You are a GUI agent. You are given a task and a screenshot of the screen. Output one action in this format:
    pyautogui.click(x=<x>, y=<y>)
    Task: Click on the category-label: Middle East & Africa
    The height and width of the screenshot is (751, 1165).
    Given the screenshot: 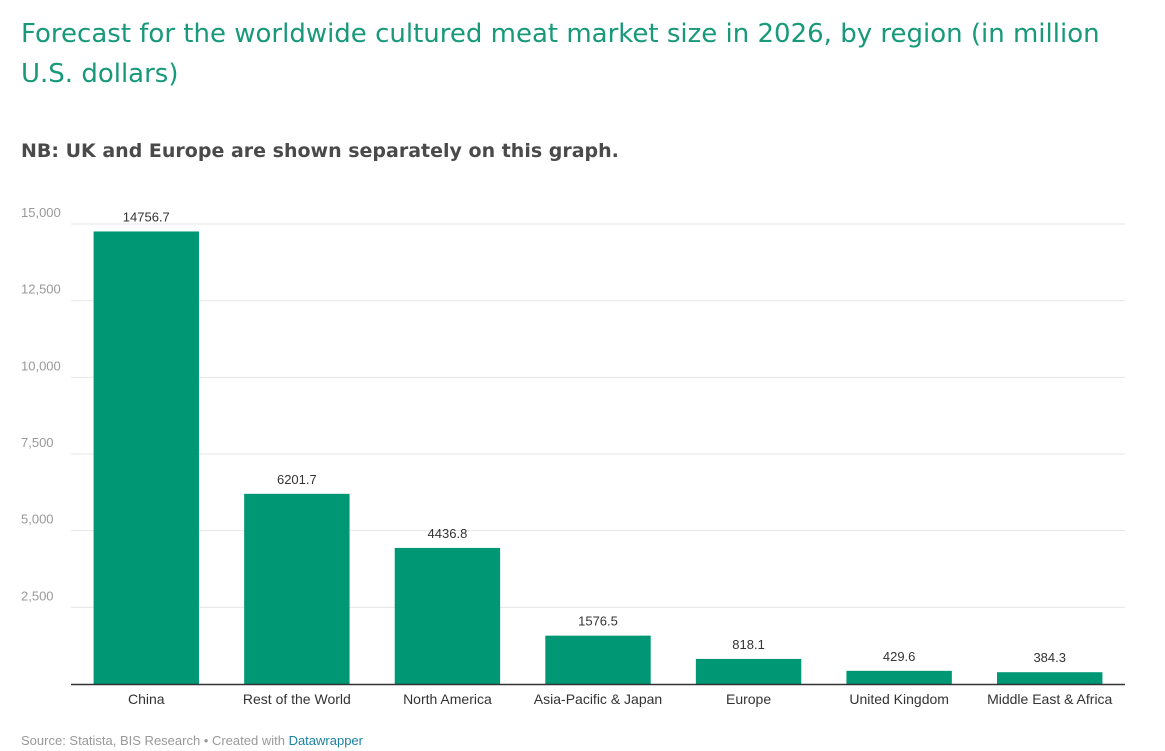 What is the action you would take?
    pyautogui.click(x=1049, y=699)
    